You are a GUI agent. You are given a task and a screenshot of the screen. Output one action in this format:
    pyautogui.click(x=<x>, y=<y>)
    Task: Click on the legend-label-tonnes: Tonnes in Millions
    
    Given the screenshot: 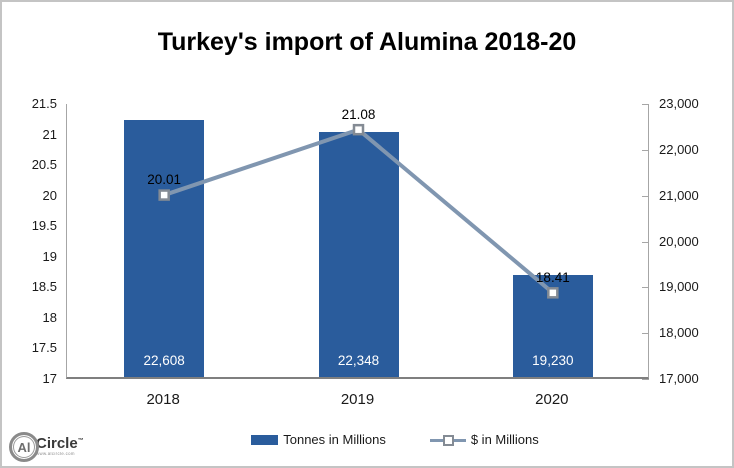 What is the action you would take?
    pyautogui.click(x=334, y=439)
    